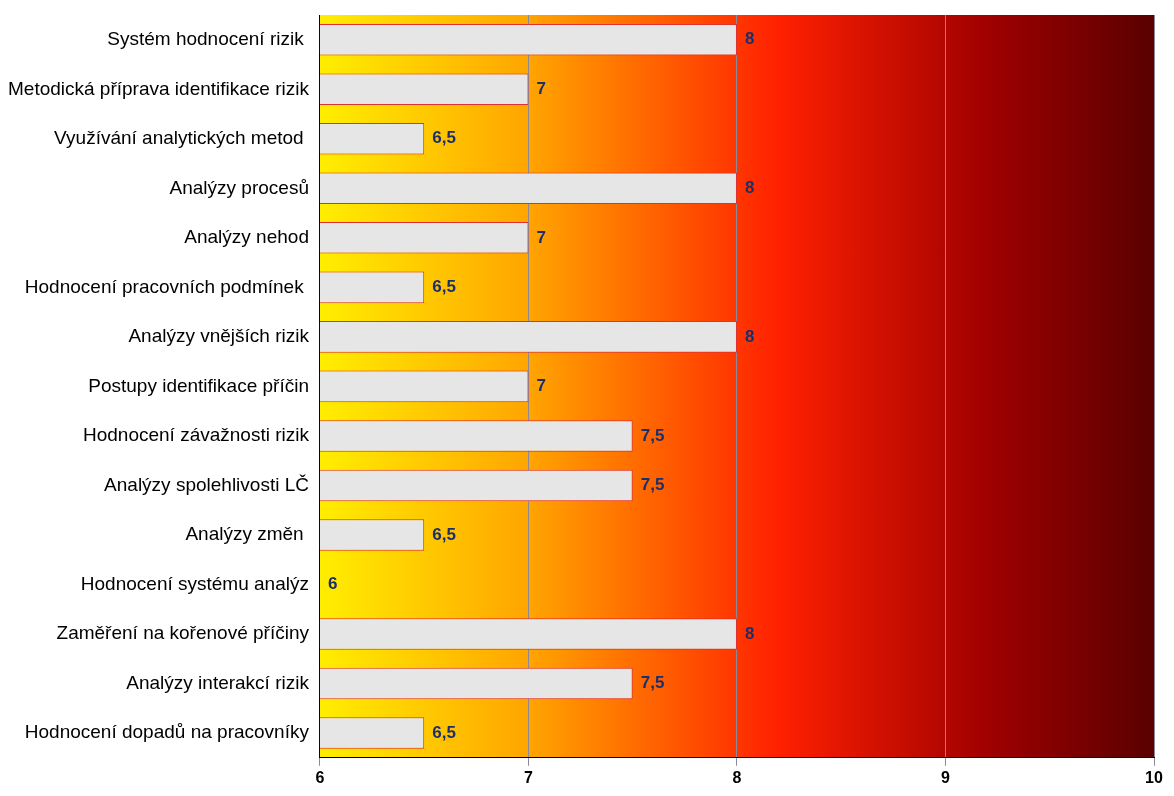 This screenshot has width=1174, height=796. What do you see at coordinates (946, 777) in the screenshot?
I see `x-tick-label: 9` at bounding box center [946, 777].